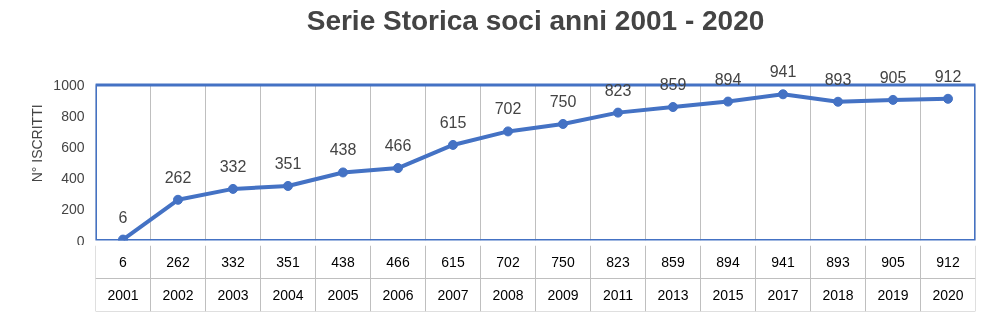  I want to click on x-tick-label: 2011, so click(618, 295).